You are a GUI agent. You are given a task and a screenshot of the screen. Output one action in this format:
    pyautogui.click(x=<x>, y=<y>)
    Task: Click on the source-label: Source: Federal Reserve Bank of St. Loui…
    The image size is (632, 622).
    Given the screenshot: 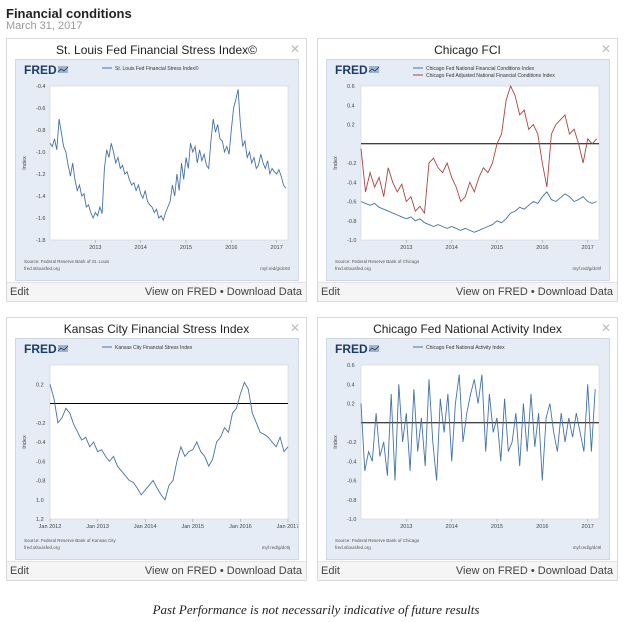 What is the action you would take?
    pyautogui.click(x=67, y=261)
    